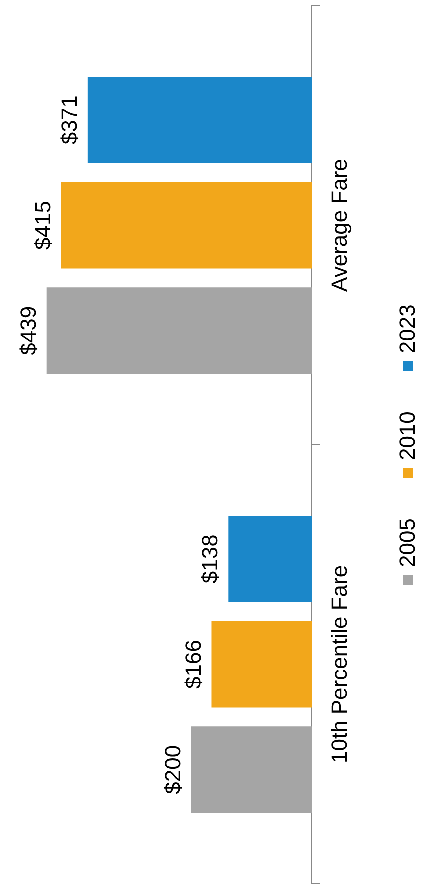  I want to click on data-label: $415, so click(43, 225).